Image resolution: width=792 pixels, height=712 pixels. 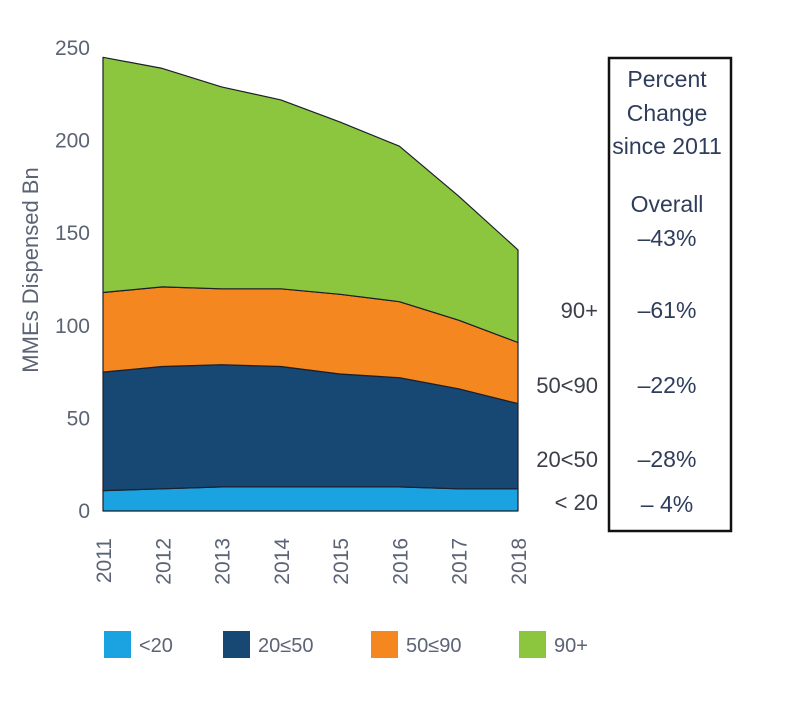 I want to click on y-tick-label: 50, so click(x=78, y=418).